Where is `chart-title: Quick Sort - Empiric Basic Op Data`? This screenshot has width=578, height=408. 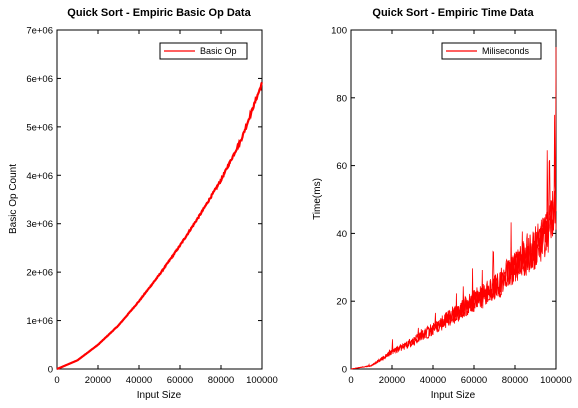
chart-title: Quick Sort - Empiric Basic Op Data is located at coordinates (159, 13).